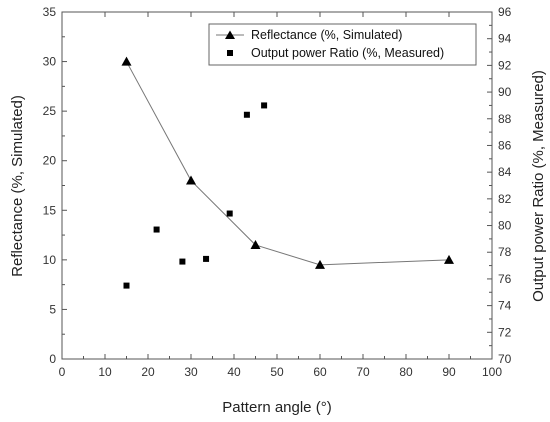 The width and height of the screenshot is (550, 422). I want to click on y-right-tick-label: 72, so click(505, 332).